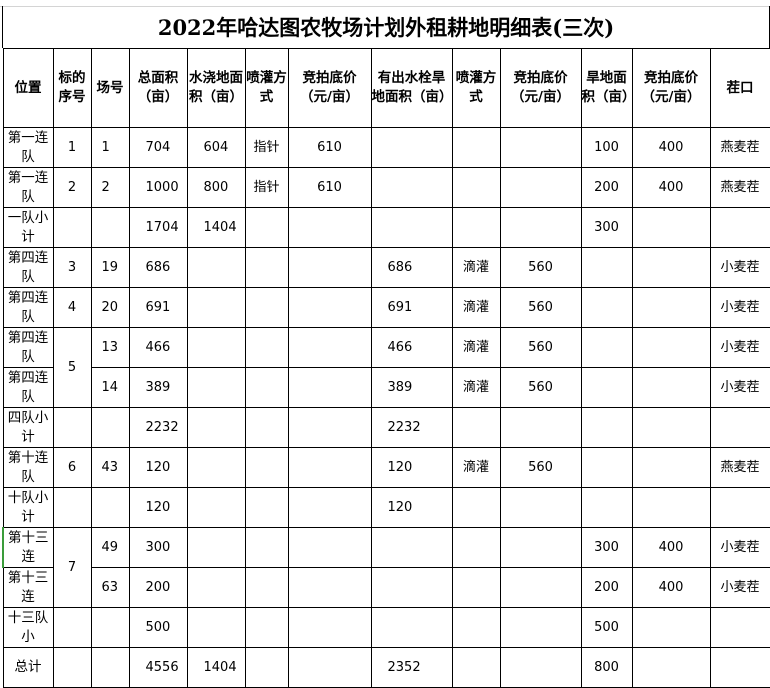 Image resolution: width=770 pixels, height=688 pixels. Describe the element at coordinates (386, 27) in the screenshot. I see `sheet-title: 2022年哈达图农牧场计划外租耕地明细表(三次)` at that location.